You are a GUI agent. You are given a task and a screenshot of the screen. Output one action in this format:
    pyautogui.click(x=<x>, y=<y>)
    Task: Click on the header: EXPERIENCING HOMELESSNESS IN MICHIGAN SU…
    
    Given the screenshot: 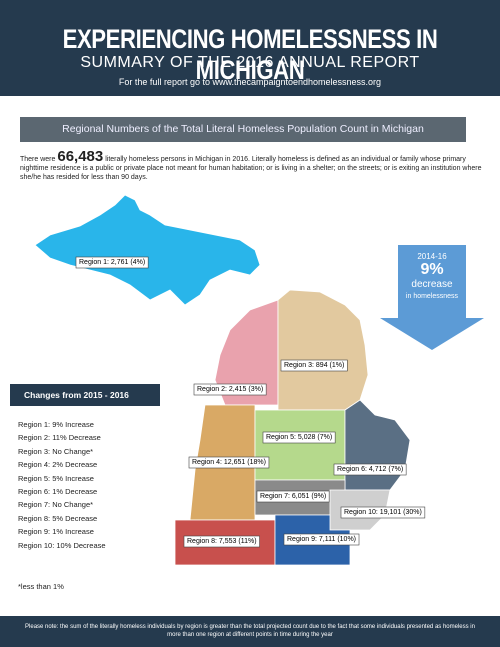 What is the action you would take?
    pyautogui.click(x=250, y=48)
    